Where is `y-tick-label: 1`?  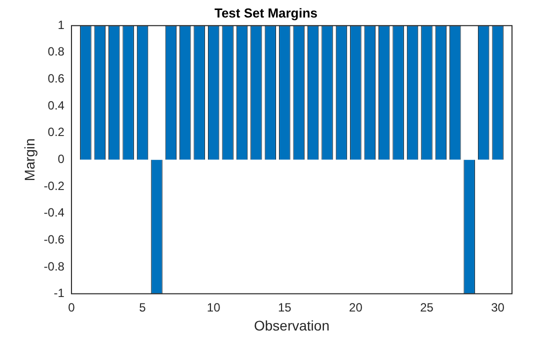
y-tick-label: 1 is located at coordinates (61, 25).